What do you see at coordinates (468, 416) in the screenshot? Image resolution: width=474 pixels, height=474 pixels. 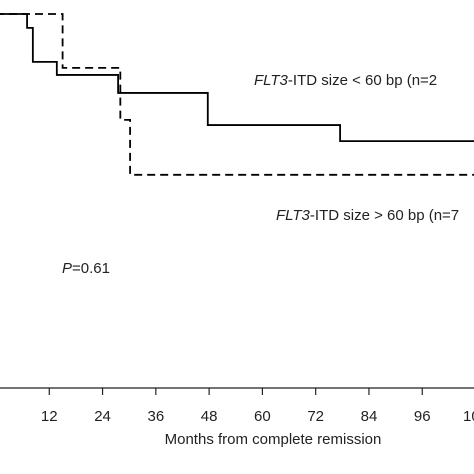 I see `x-tick-label: 108` at bounding box center [468, 416].